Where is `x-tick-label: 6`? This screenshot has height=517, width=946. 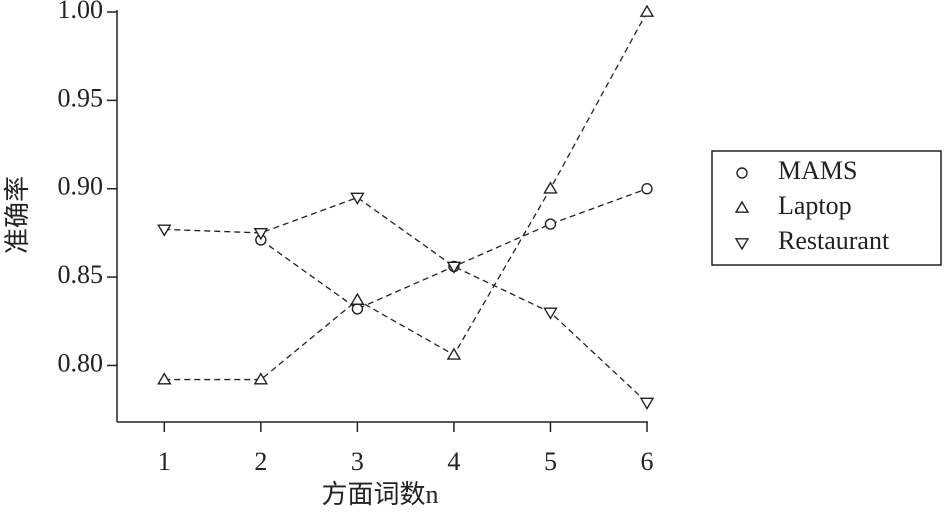 x-tick-label: 6 is located at coordinates (647, 461).